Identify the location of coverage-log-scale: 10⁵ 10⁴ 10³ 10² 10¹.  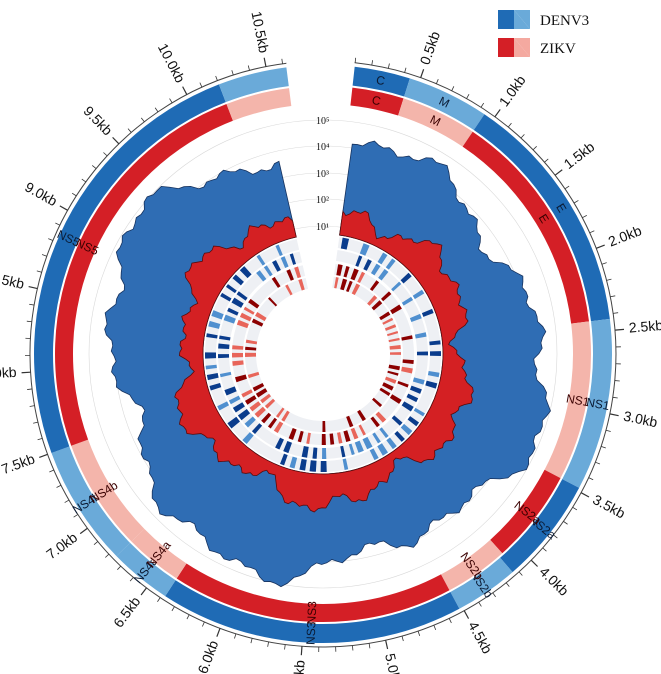
(323, 174).